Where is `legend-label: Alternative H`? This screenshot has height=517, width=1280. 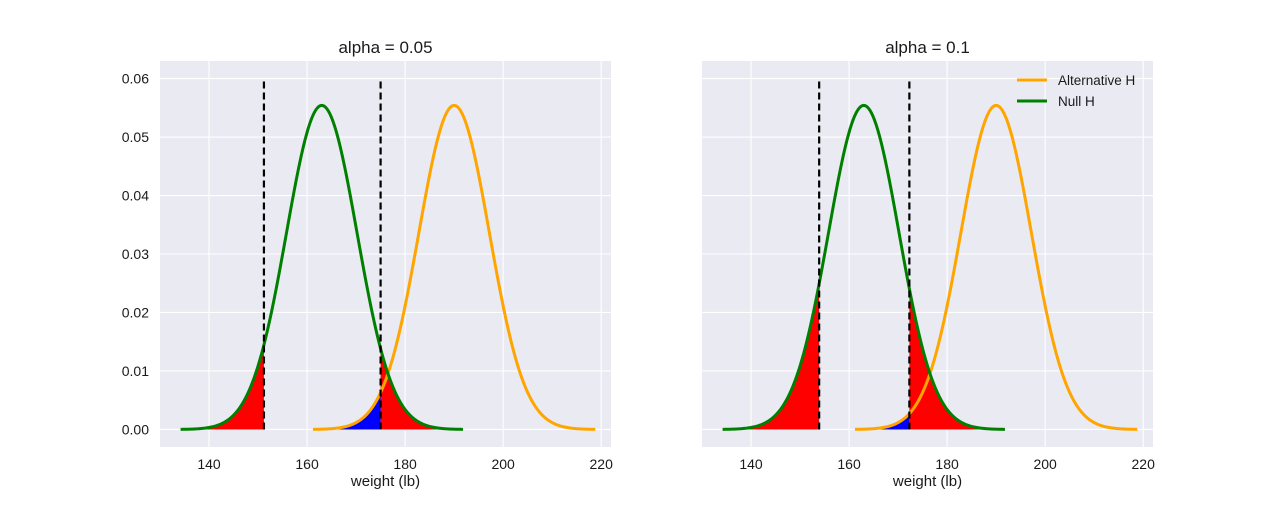
legend-label: Alternative H is located at coordinates (1096, 80).